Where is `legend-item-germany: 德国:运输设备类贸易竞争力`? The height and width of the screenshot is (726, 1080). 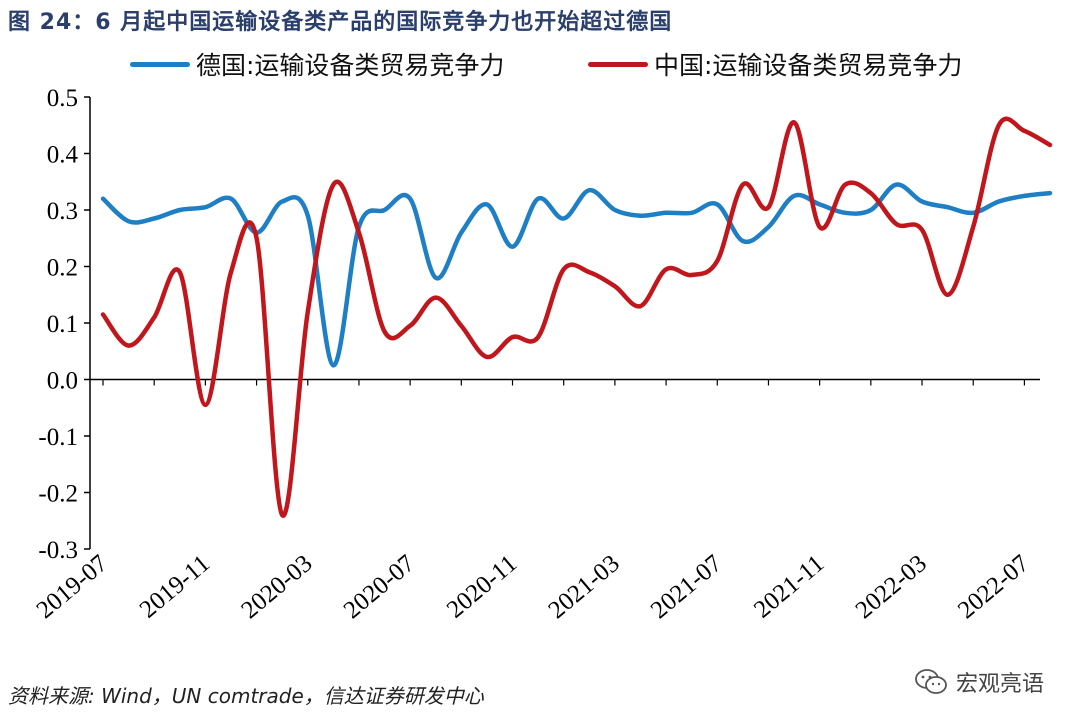
legend-item-germany: 德国:运输设备类贸易竞争力 is located at coordinates (317, 64).